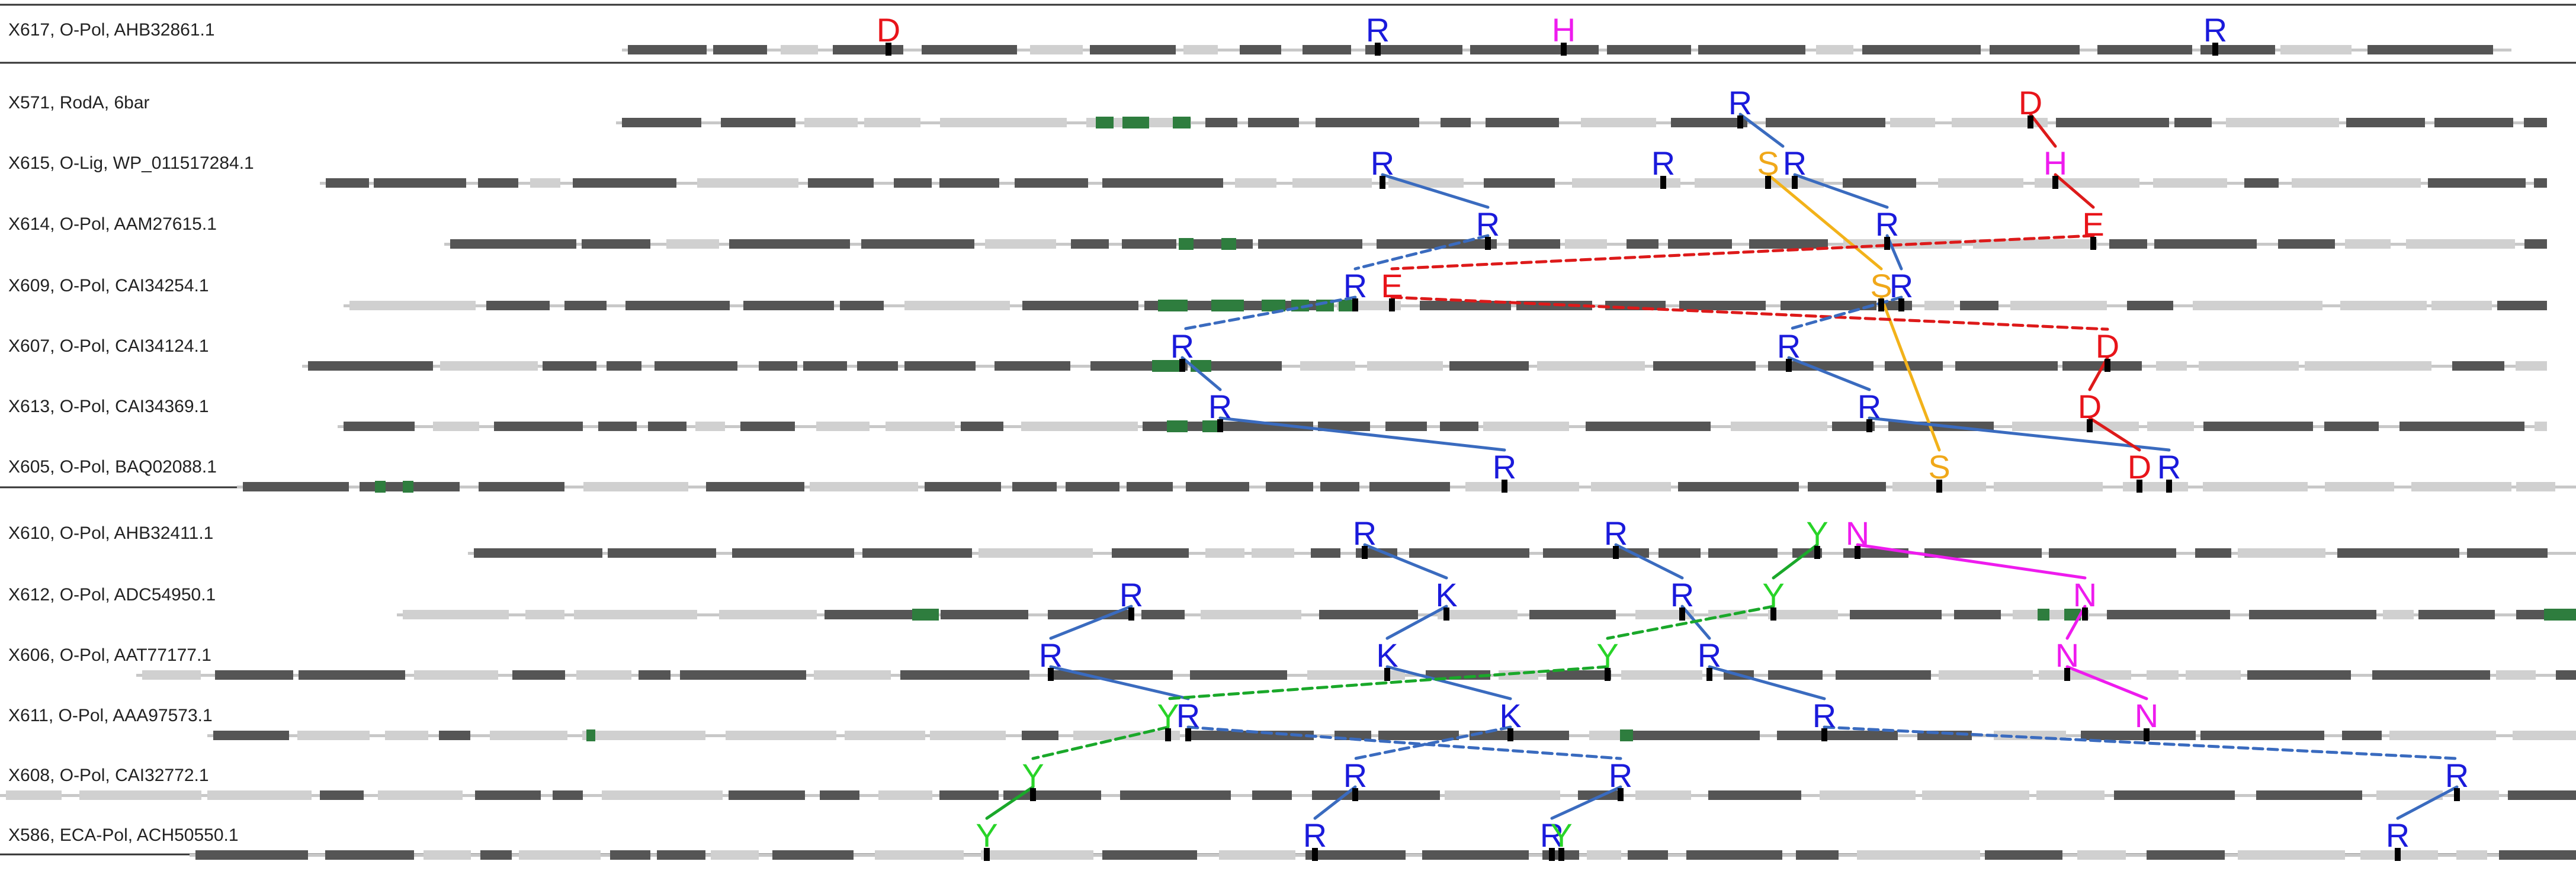 This screenshot has height=871, width=2576. Describe the element at coordinates (1881, 289) in the screenshot. I see `residue-marker: S` at that location.